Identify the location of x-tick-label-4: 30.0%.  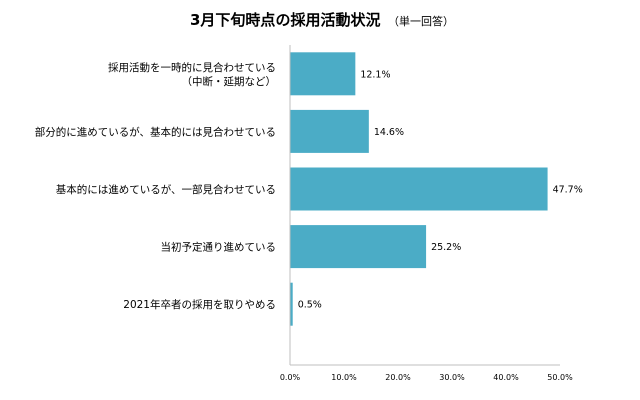
(452, 377).